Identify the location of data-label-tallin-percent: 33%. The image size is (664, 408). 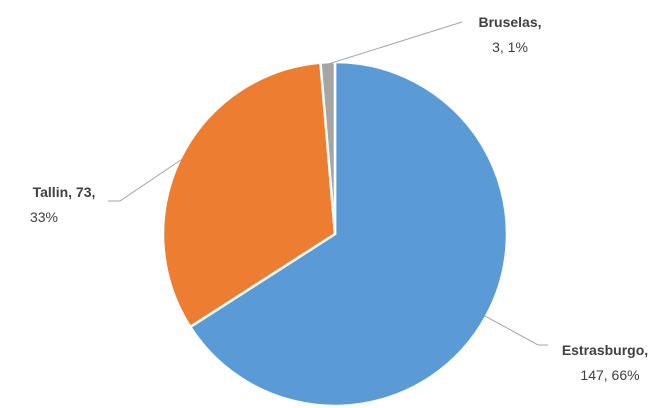
(44, 217).